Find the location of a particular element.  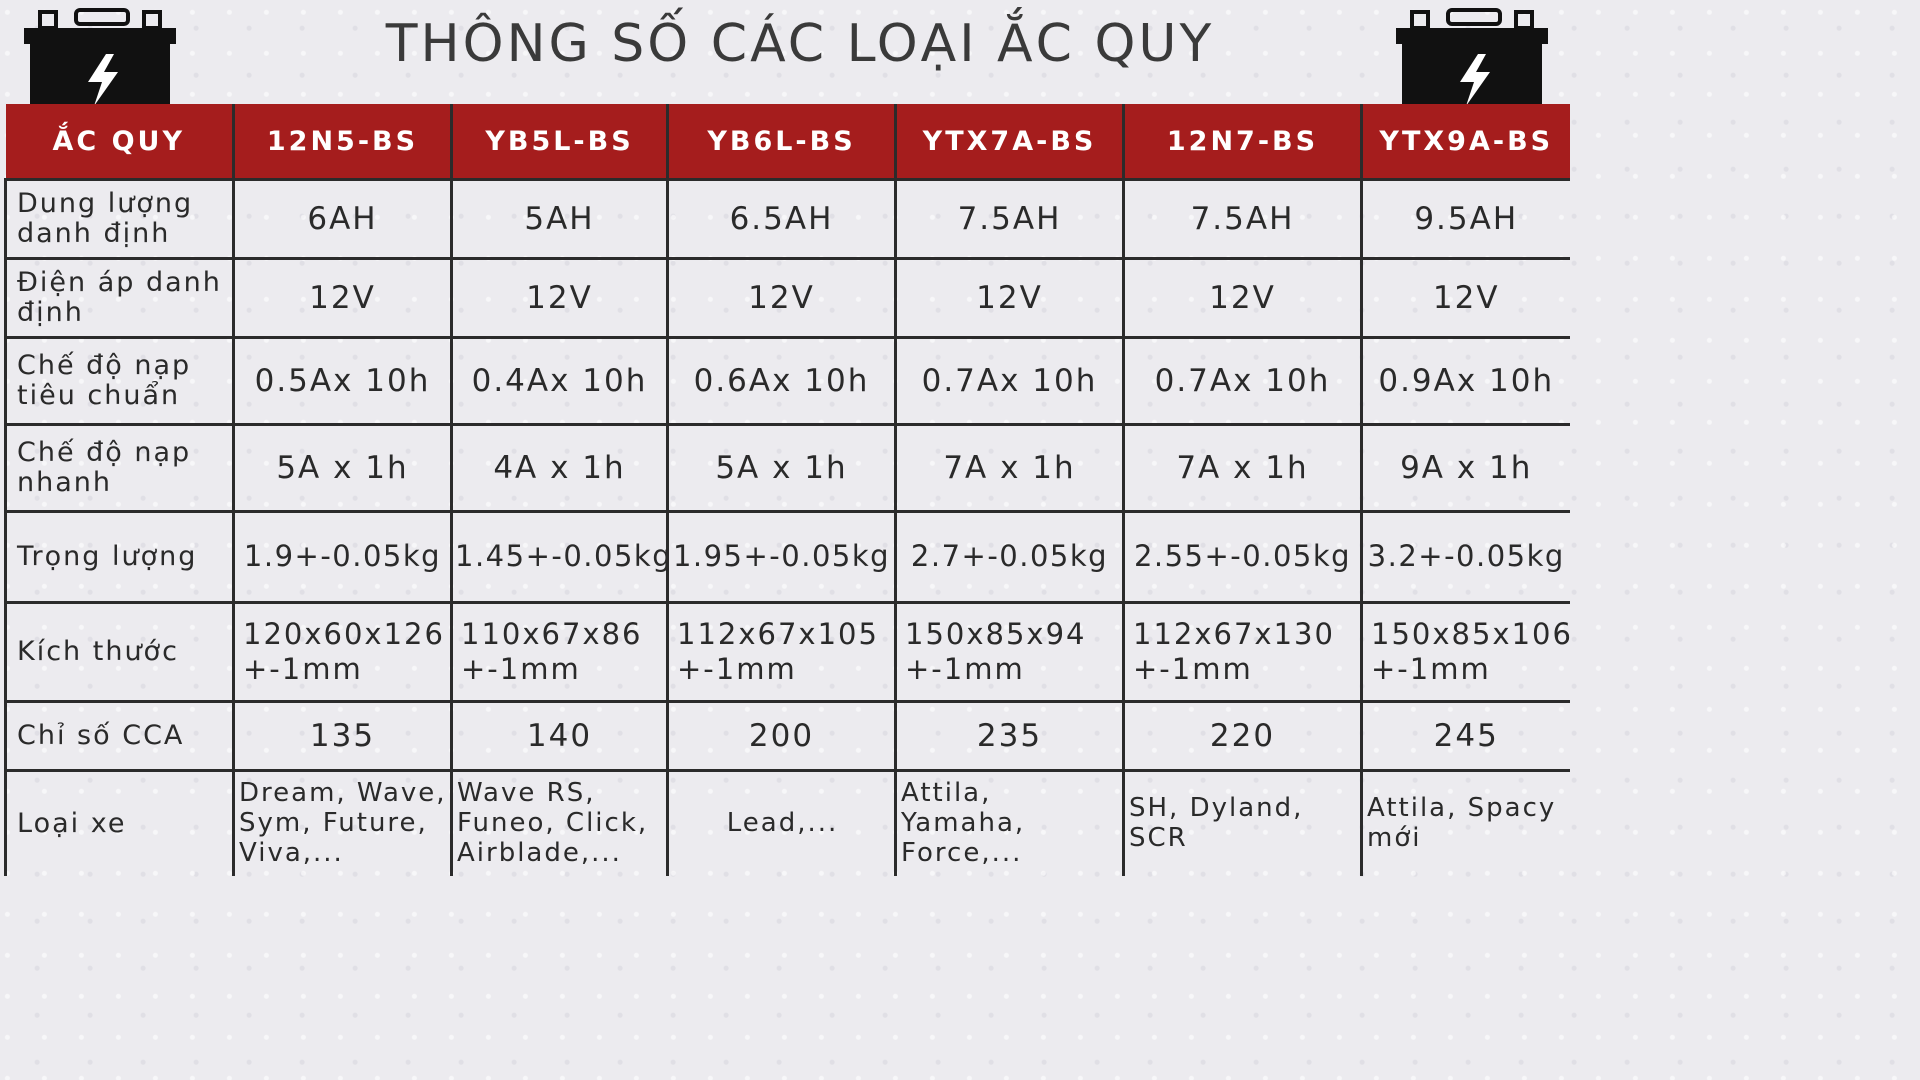

row-label: Chế độ nạp tiêu chuẩn is located at coordinates (119, 381).